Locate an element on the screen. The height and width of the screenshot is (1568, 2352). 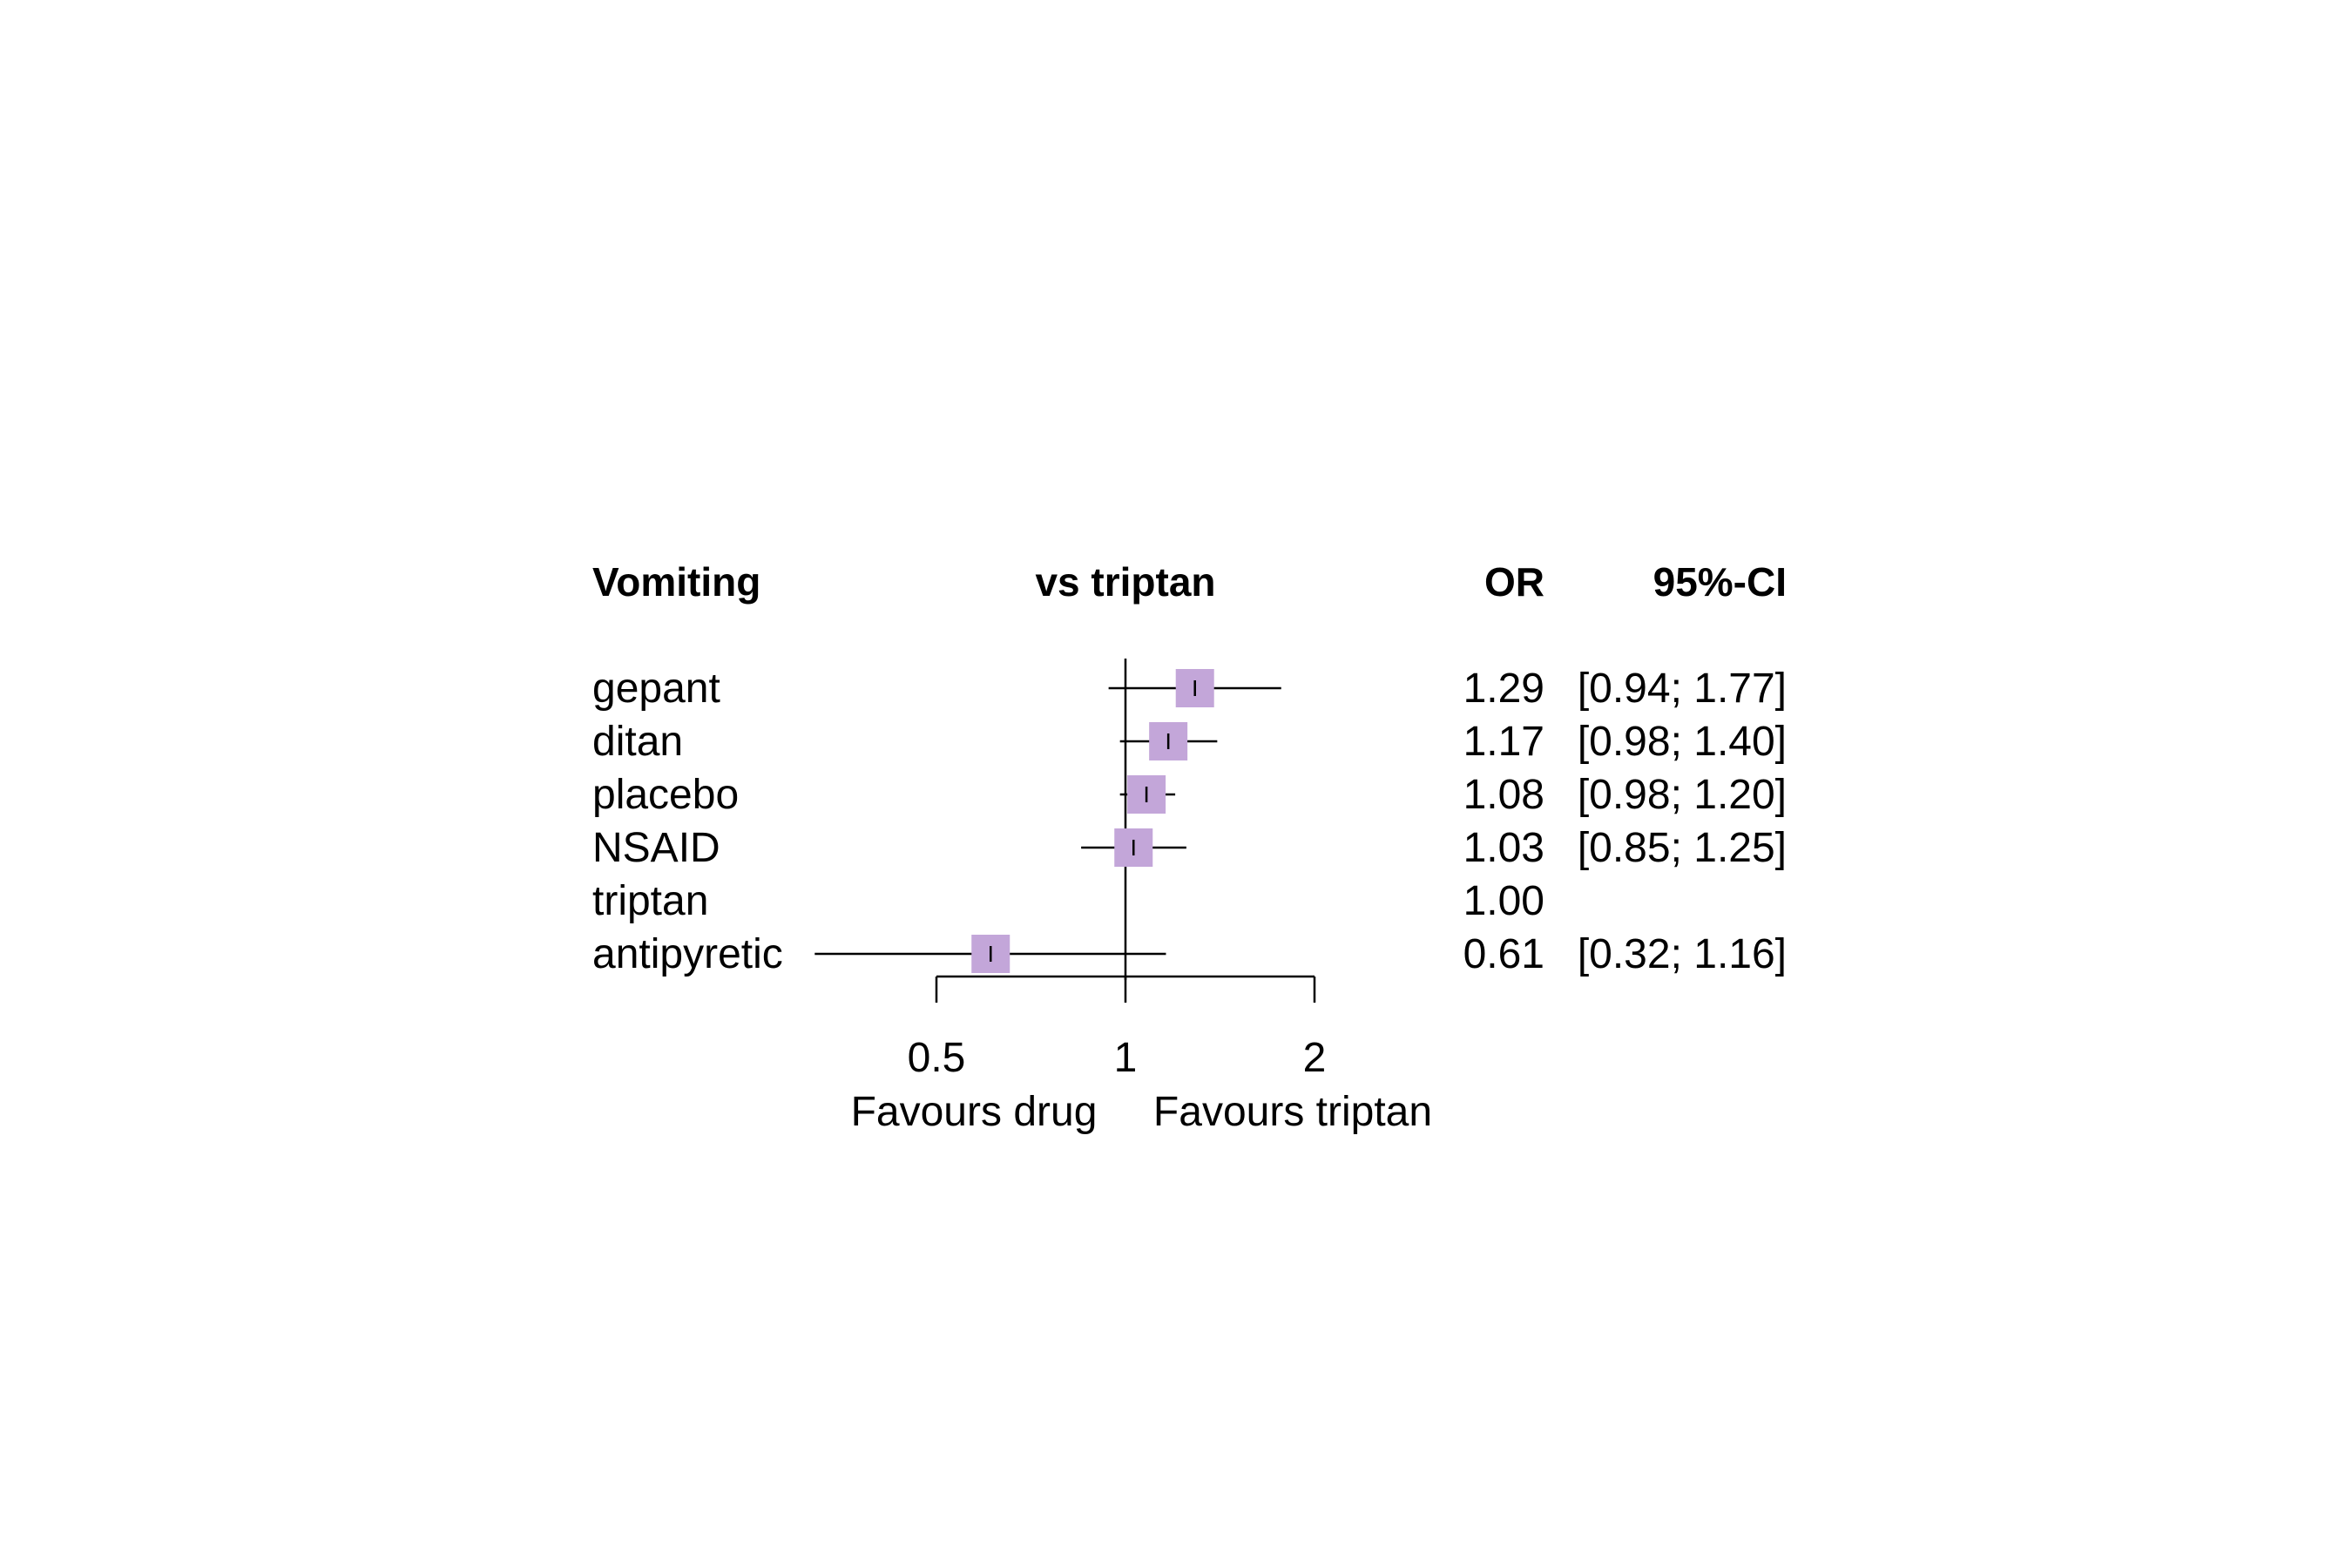
forest-row: NSAID 1.03 [0.85; 1.25] is located at coordinates (1189, 848).